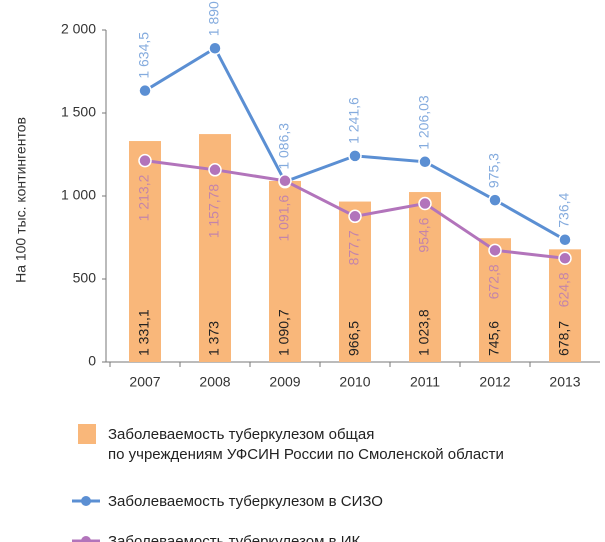 This screenshot has height=542, width=605. I want to click on bar-value-label: 745,6, so click(494, 338).